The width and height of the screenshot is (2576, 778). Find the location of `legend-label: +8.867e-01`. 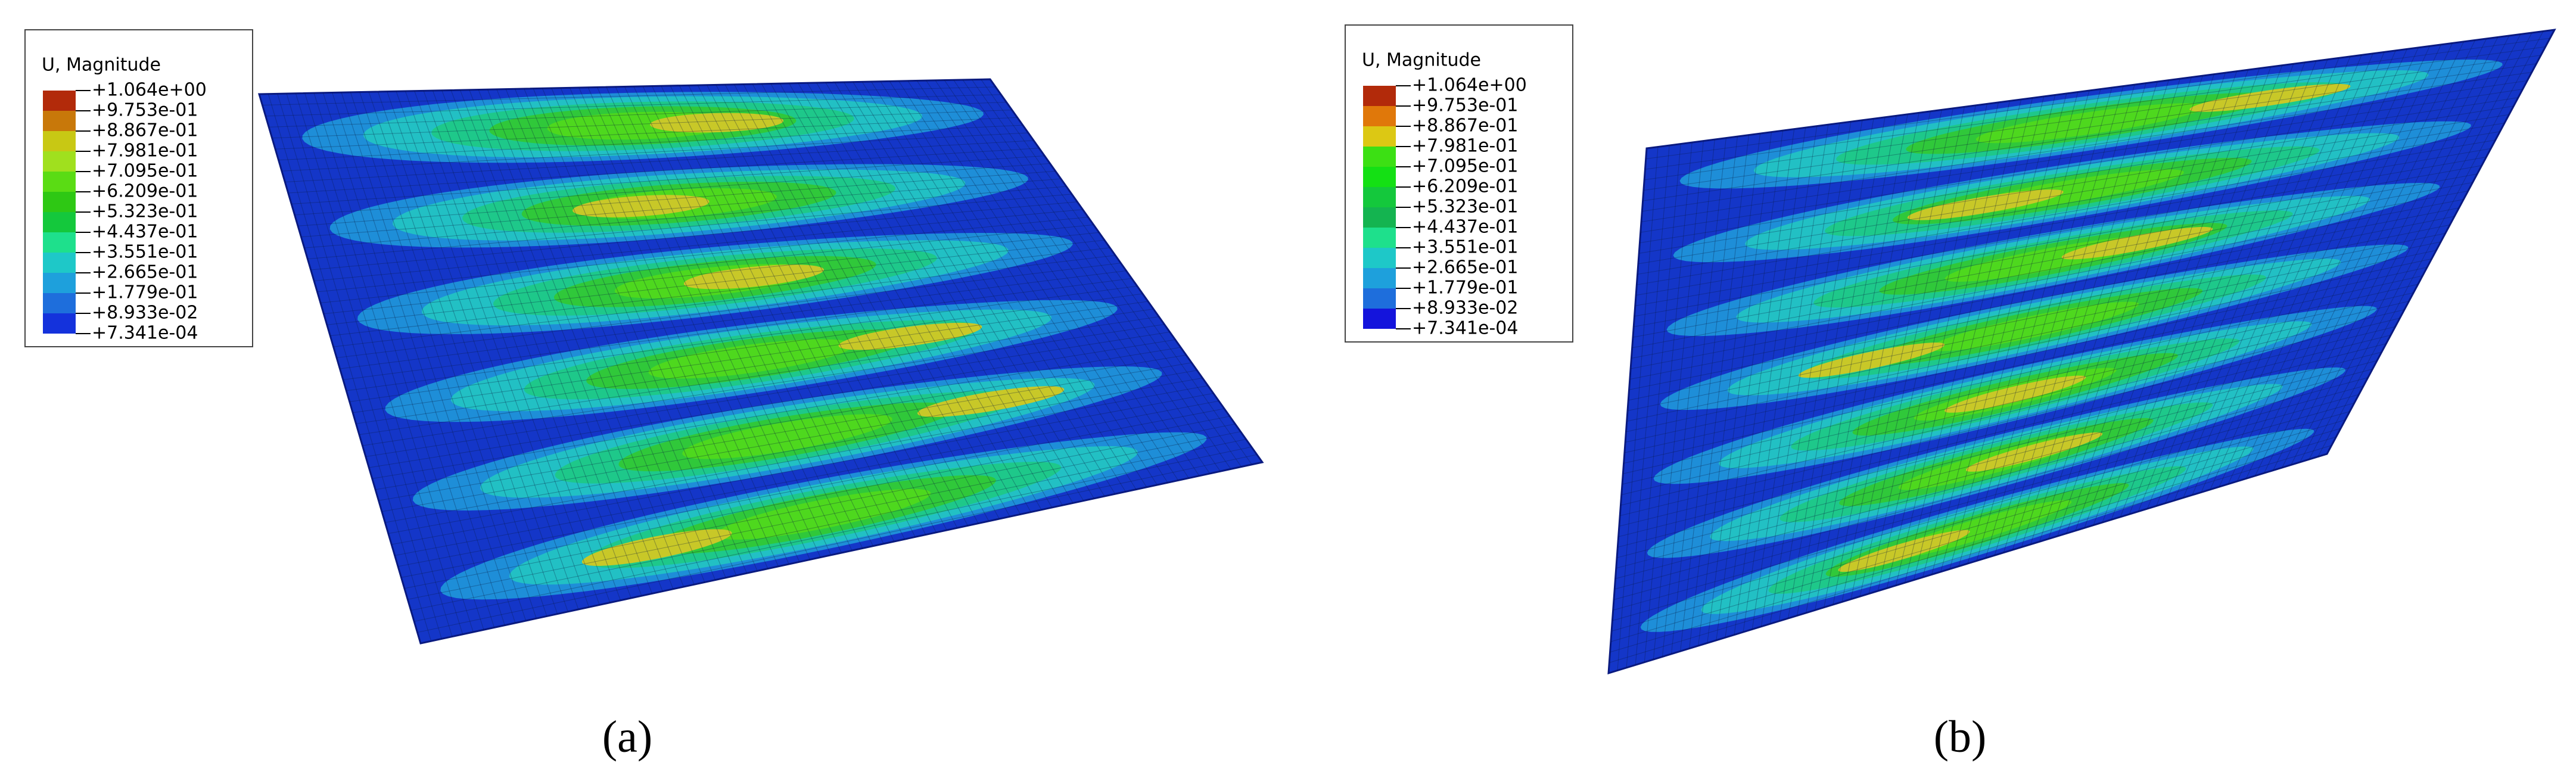

legend-label: +8.867e-01 is located at coordinates (1465, 126).